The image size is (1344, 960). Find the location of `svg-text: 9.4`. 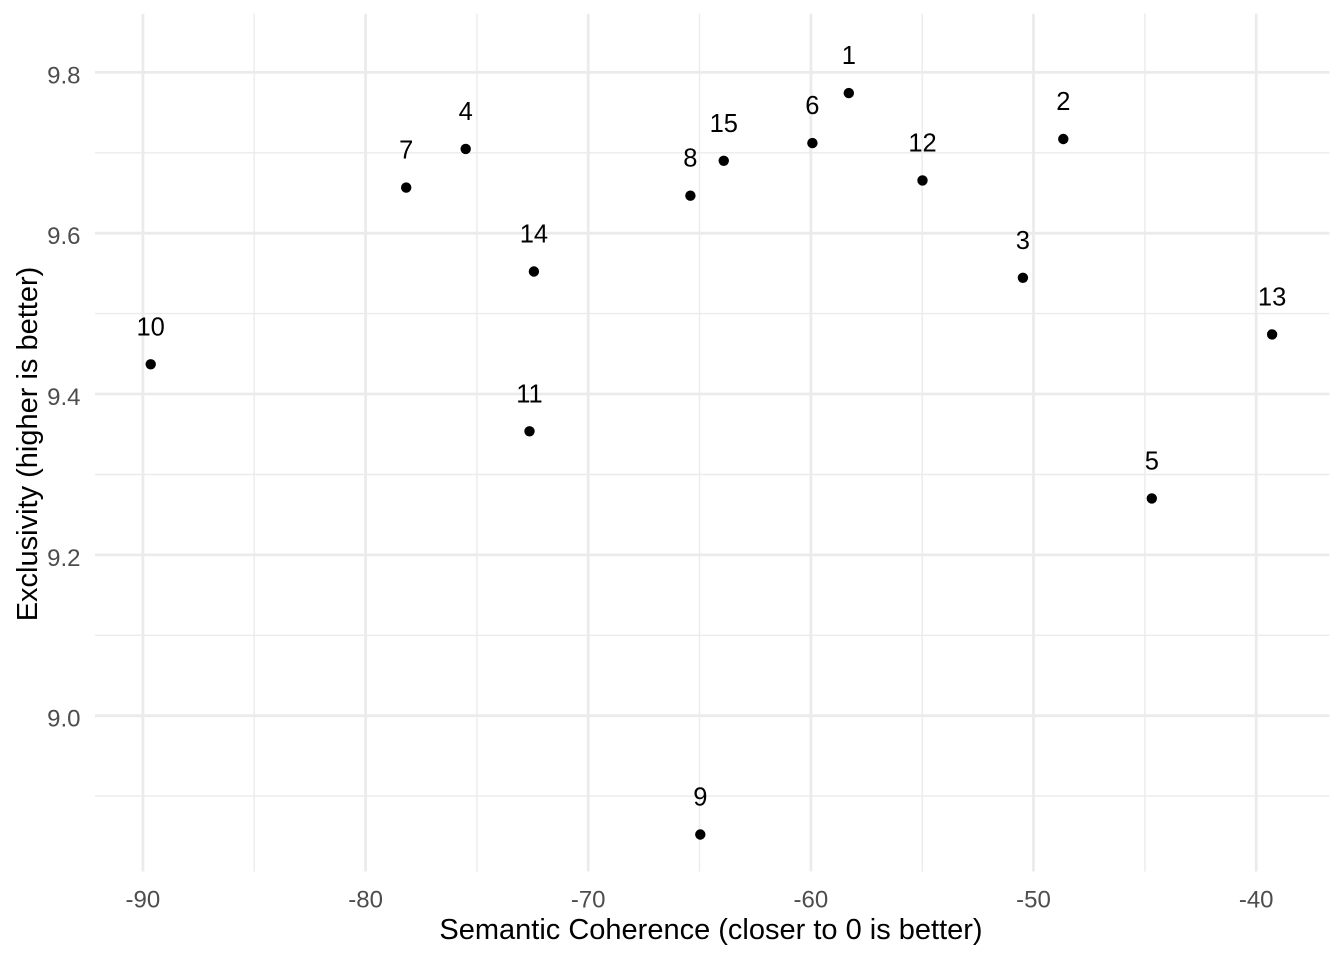

svg-text: 9.4 is located at coordinates (63, 397).